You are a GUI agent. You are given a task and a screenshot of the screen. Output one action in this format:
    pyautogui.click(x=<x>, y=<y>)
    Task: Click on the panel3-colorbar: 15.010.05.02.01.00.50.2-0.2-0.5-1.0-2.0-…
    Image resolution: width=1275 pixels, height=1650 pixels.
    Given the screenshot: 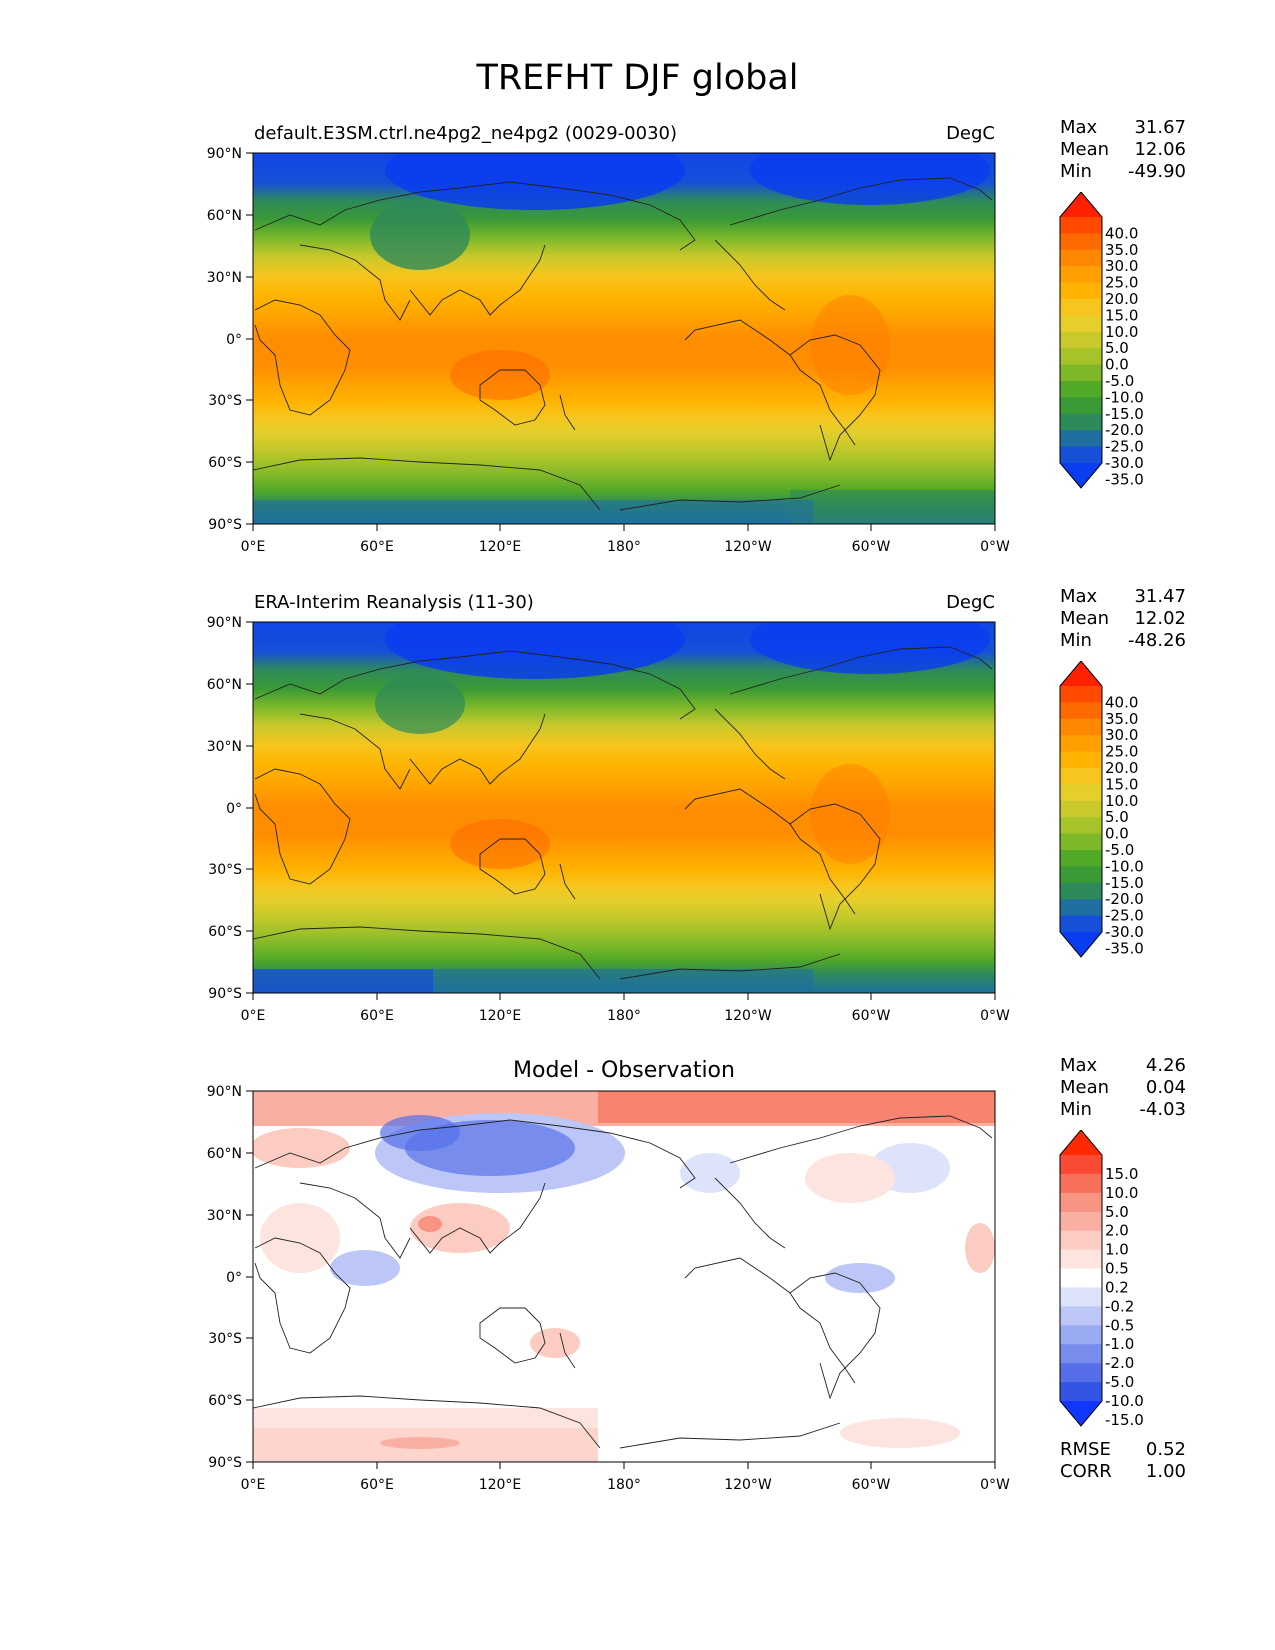 What is the action you would take?
    pyautogui.click(x=1101, y=1279)
    